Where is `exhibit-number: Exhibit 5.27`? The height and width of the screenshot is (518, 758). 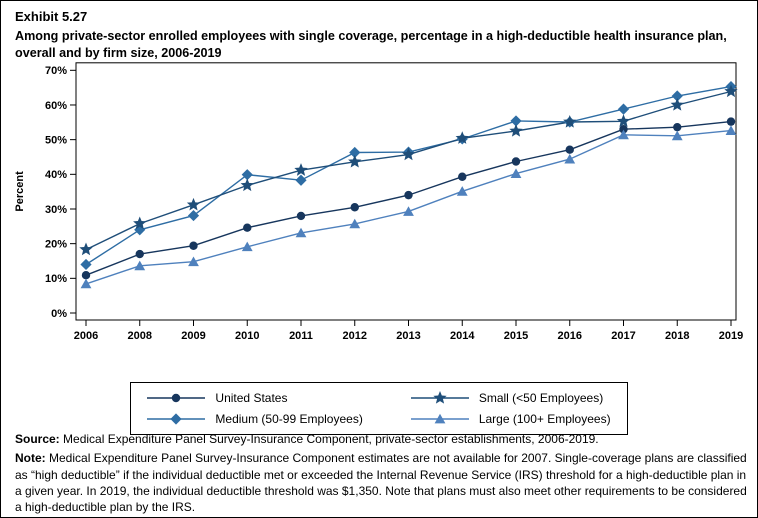
exhibit-number: Exhibit 5.27 is located at coordinates (51, 16).